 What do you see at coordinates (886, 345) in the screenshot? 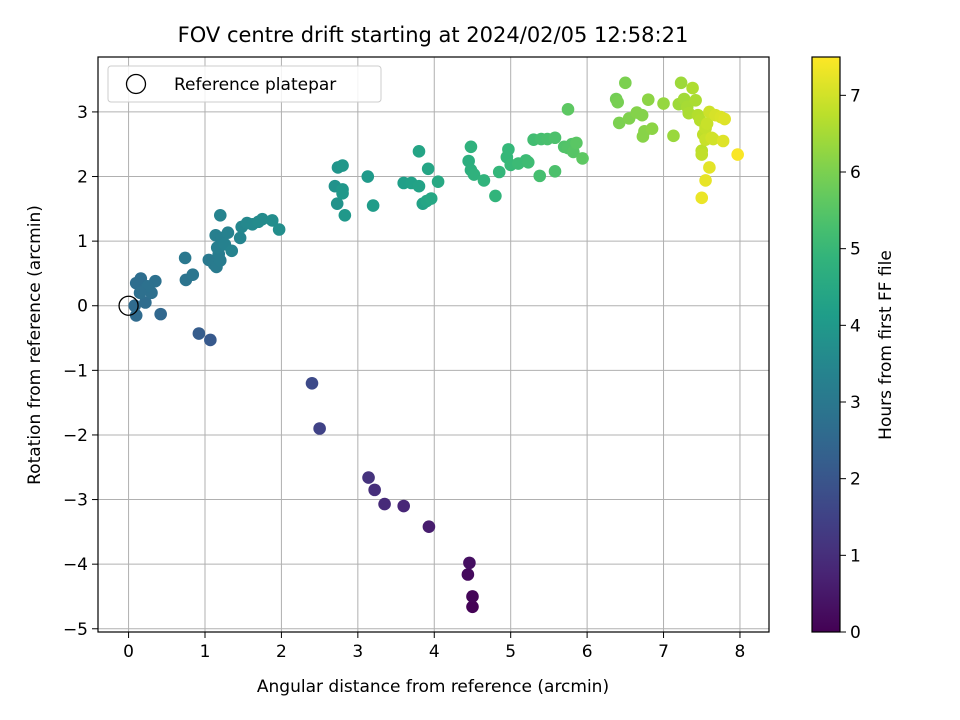
I see `colorbar-label: Hours from first FF file` at bounding box center [886, 345].